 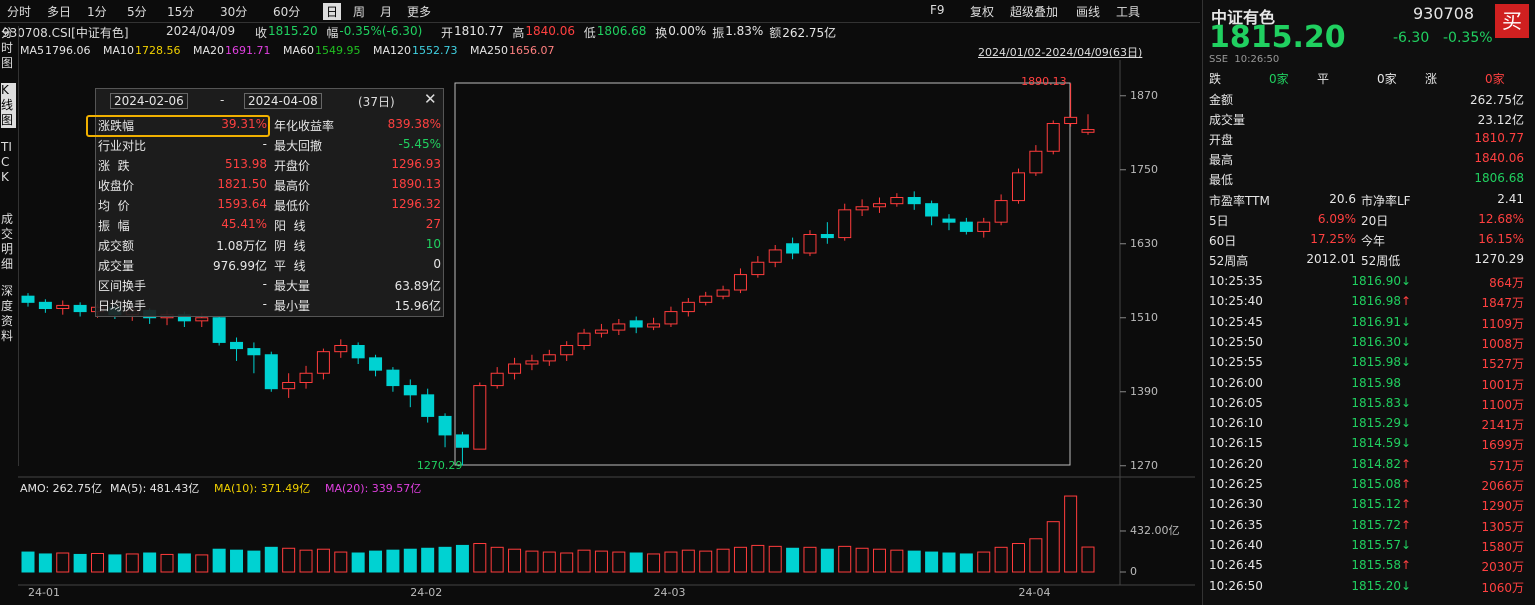 I want to click on stat-value: 39.31%, so click(x=244, y=124).